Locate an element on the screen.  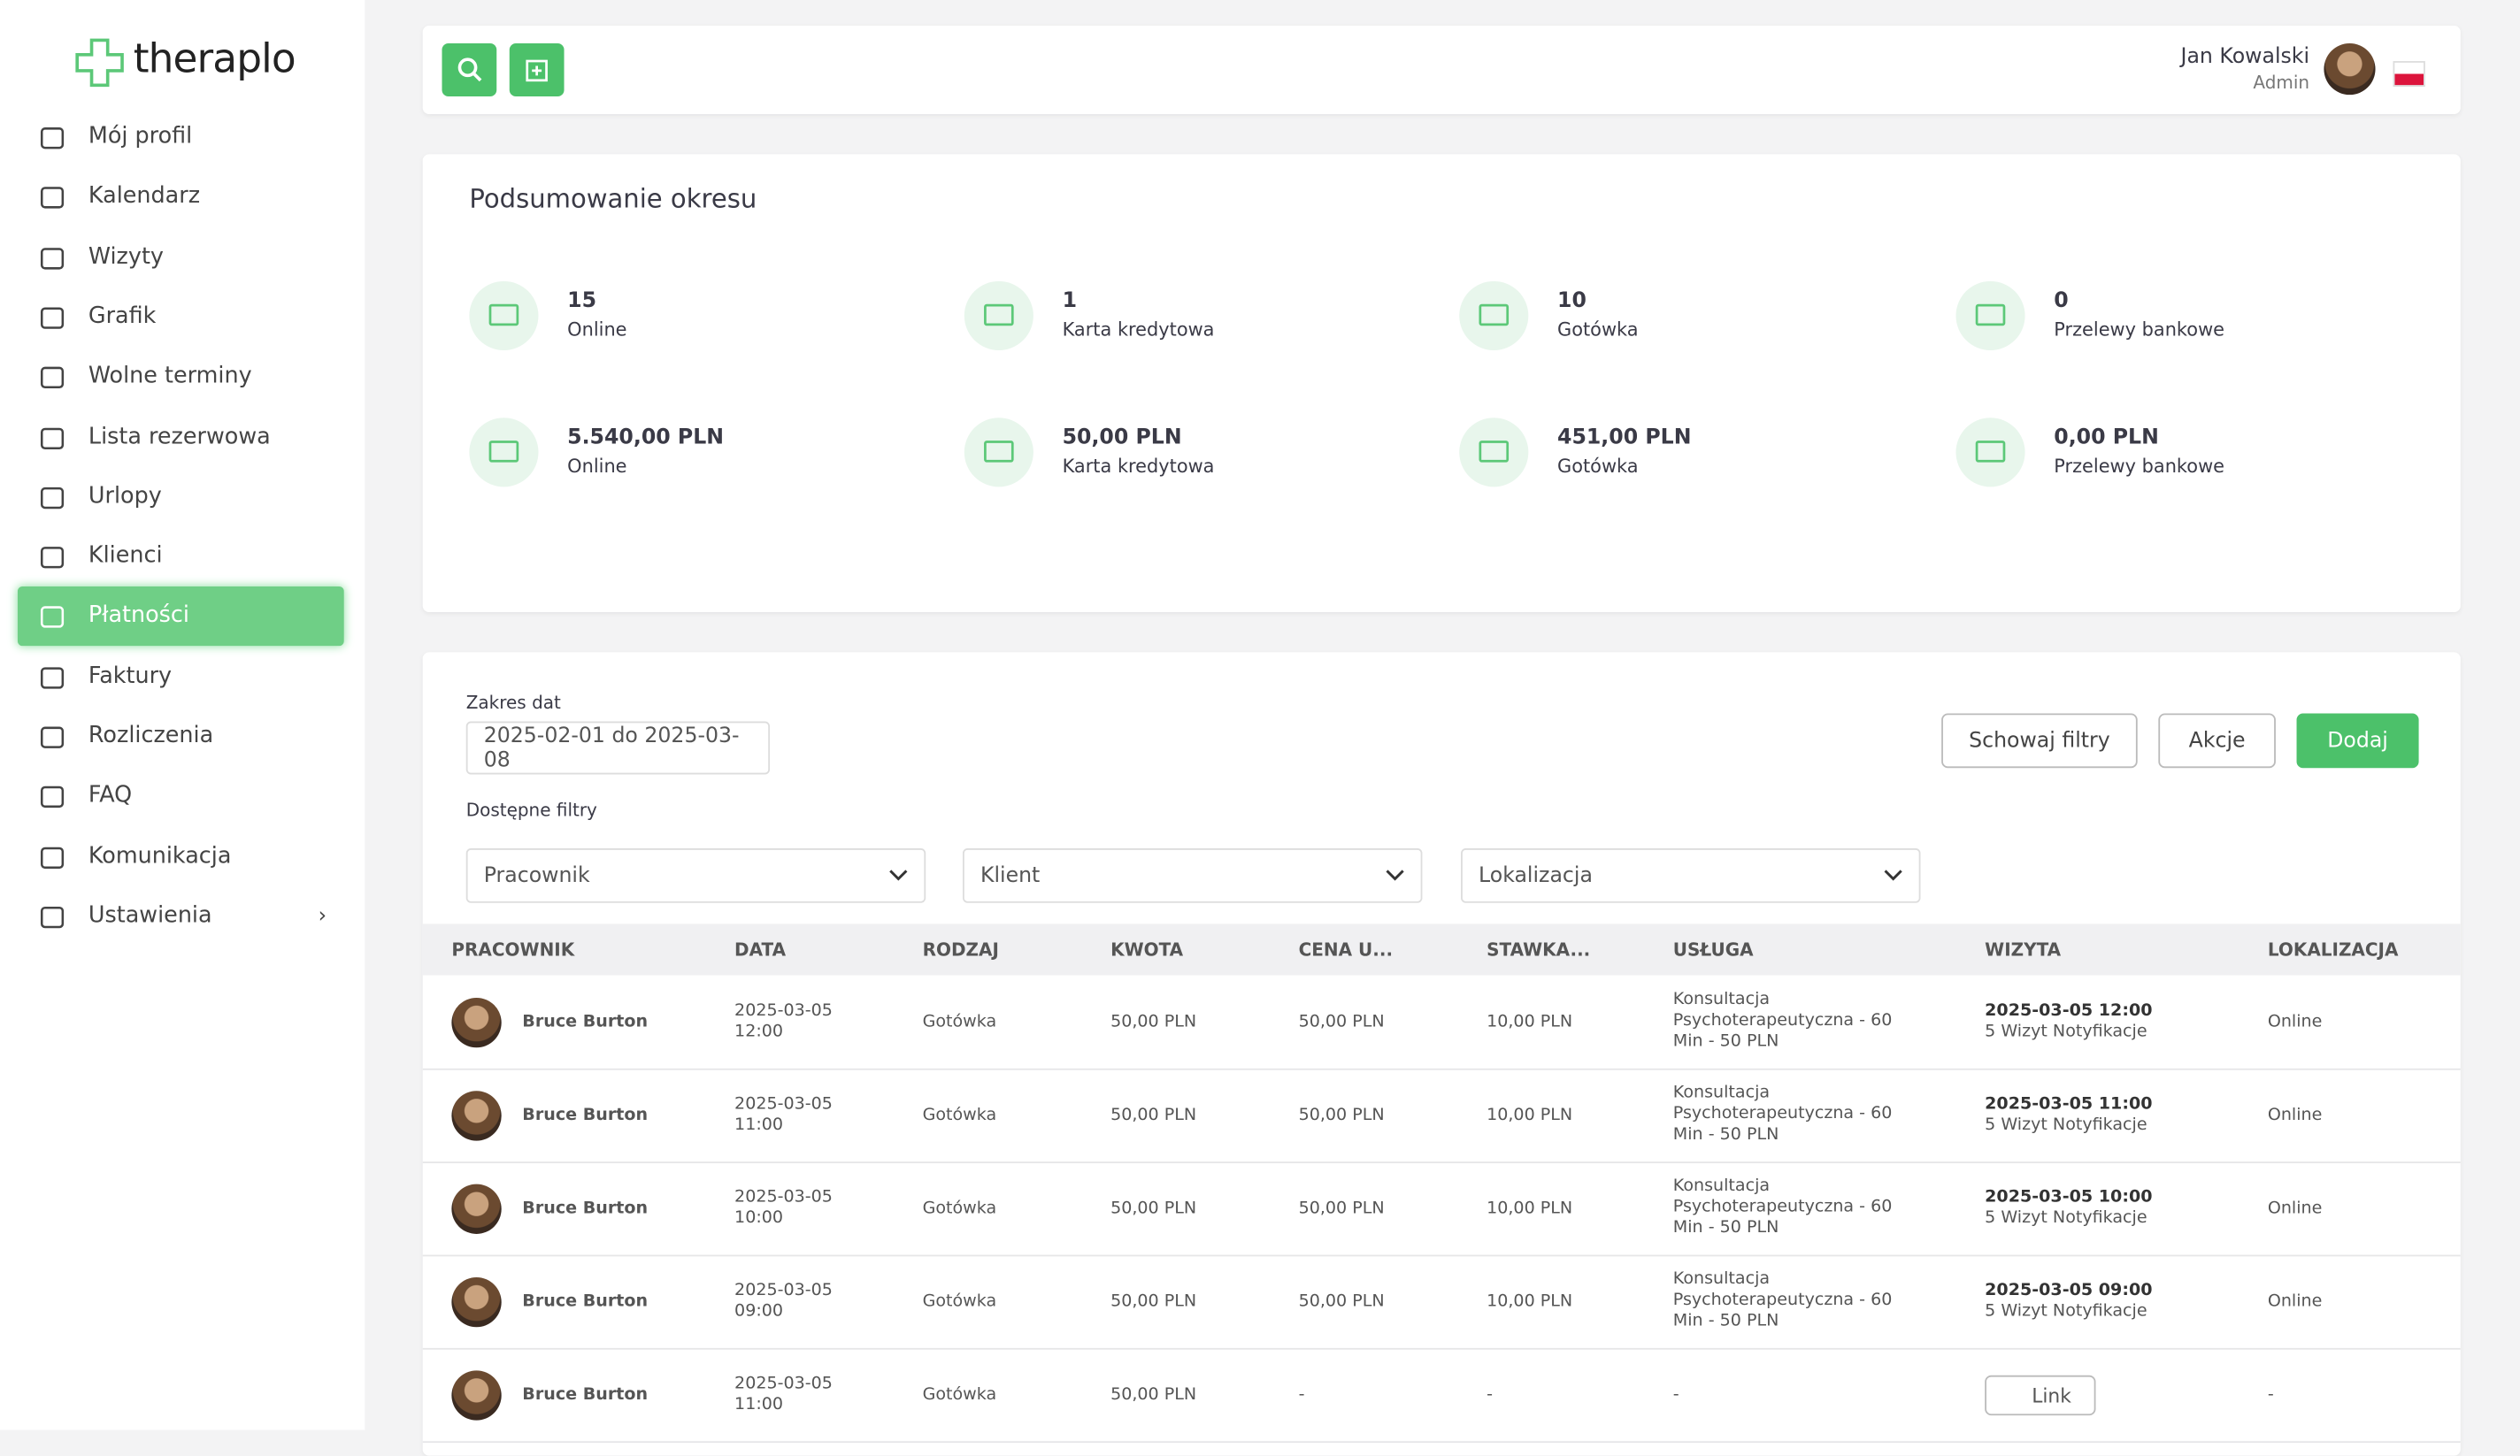
nav-item: Urlopy is located at coordinates (125, 496).